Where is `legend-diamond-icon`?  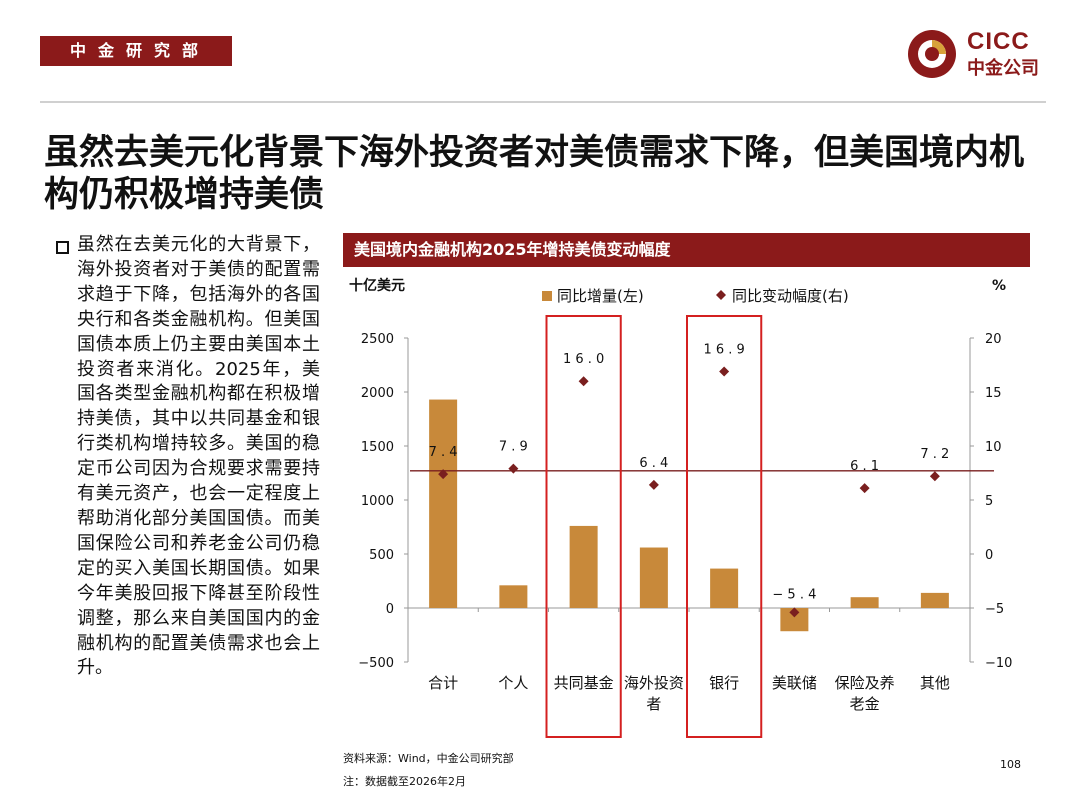
legend-diamond-icon is located at coordinates (721, 295).